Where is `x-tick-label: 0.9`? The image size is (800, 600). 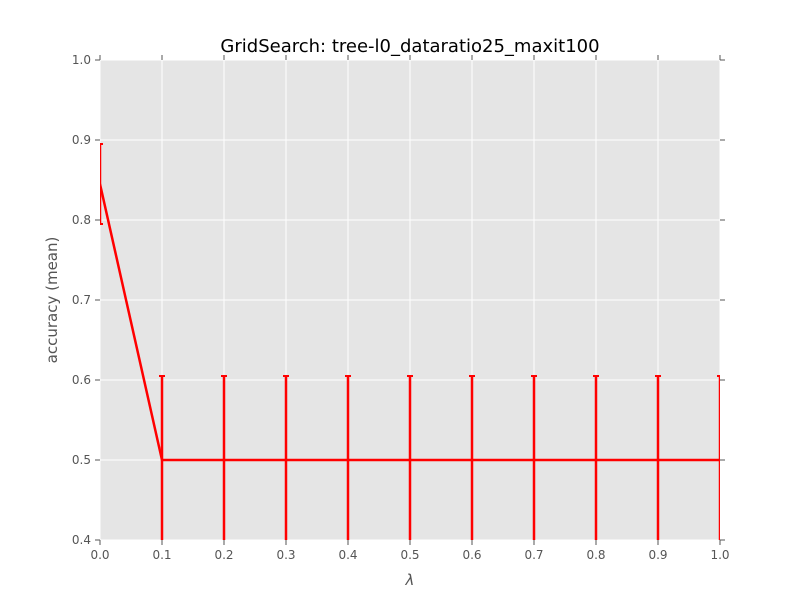
x-tick-label: 0.9 is located at coordinates (657, 555).